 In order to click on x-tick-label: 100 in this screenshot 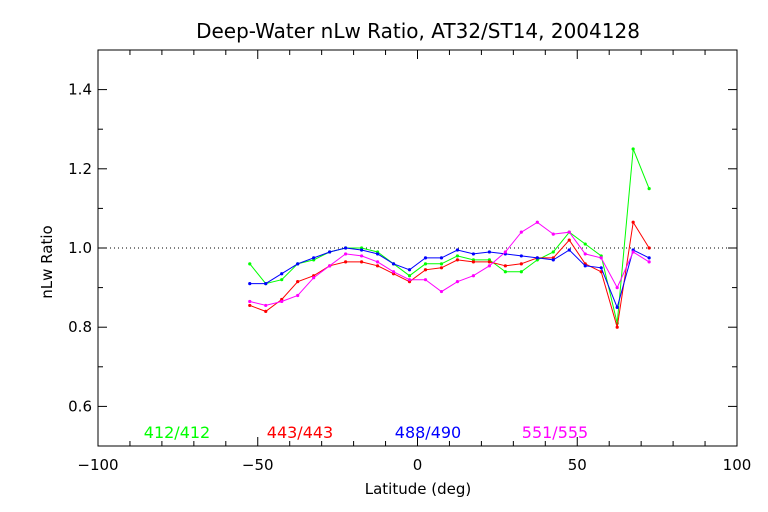, I will do `click(737, 465)`.